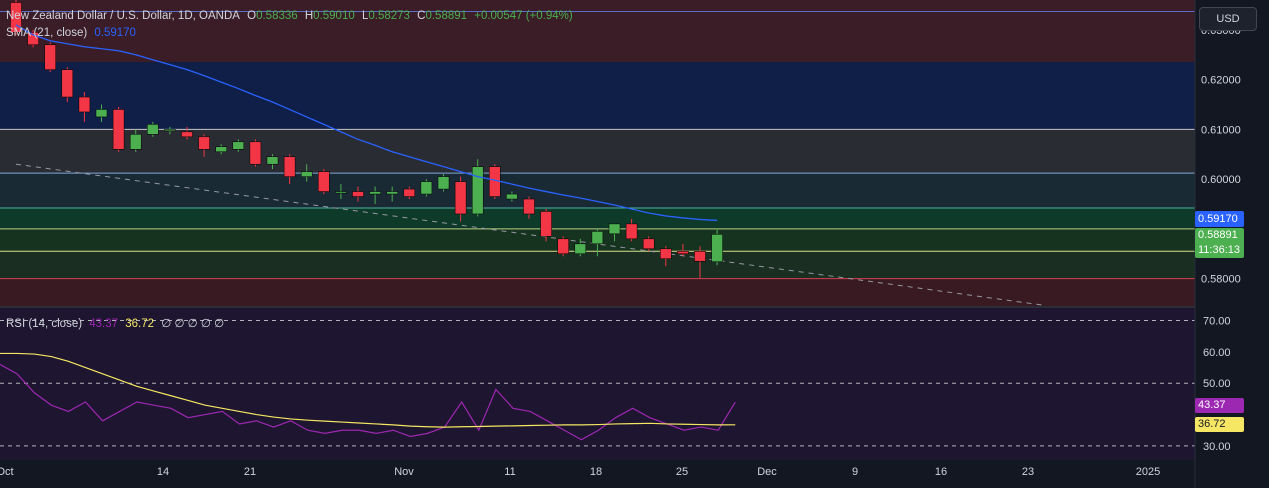 Image resolution: width=1269 pixels, height=488 pixels. I want to click on currency-button: USD, so click(1228, 19).